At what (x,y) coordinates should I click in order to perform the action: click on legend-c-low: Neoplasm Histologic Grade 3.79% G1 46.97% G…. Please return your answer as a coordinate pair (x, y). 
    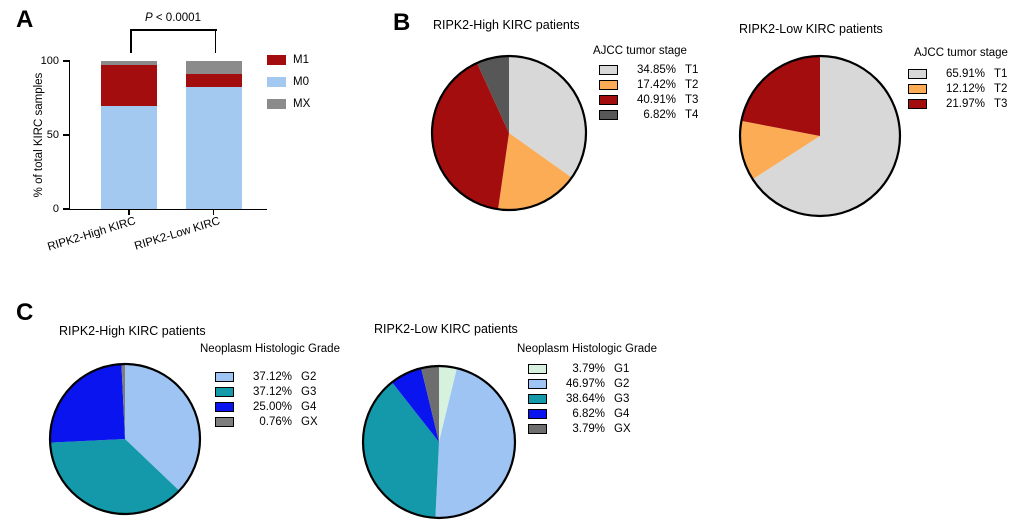
    Looking at the image, I should click on (587, 389).